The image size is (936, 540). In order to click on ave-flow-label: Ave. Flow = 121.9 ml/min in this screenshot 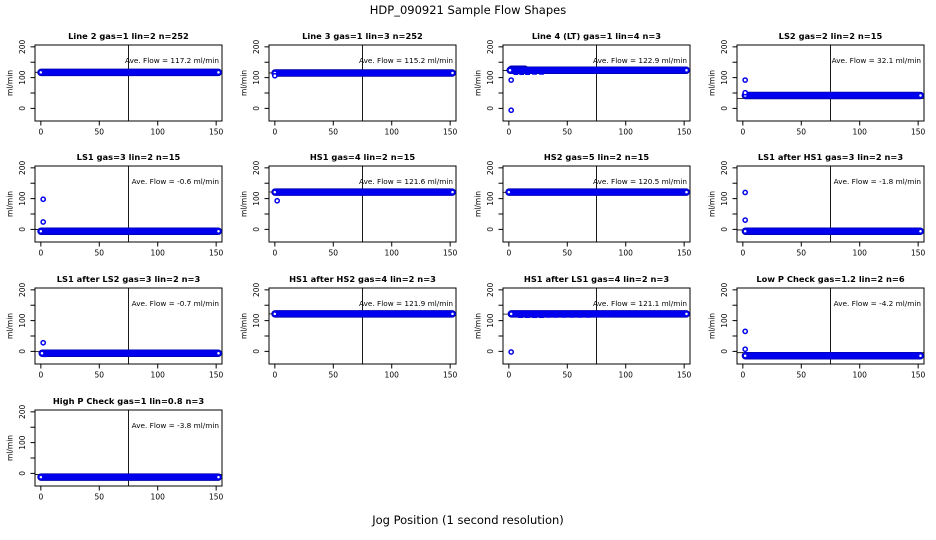, I will do `click(406, 303)`.